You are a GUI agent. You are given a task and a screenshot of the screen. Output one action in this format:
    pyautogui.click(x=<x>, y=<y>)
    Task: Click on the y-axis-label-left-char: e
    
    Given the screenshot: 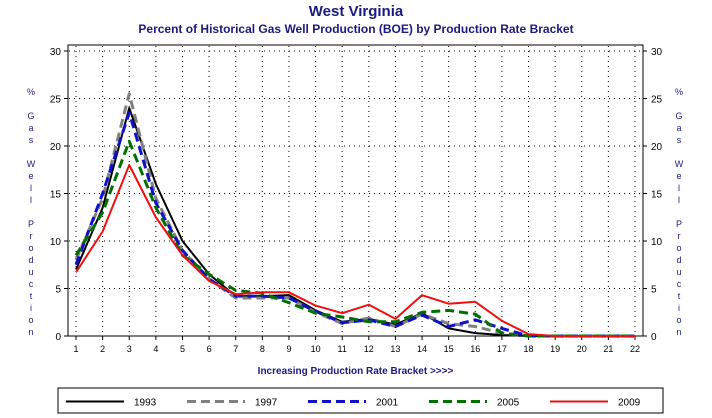 What is the action you would take?
    pyautogui.click(x=30, y=176)
    